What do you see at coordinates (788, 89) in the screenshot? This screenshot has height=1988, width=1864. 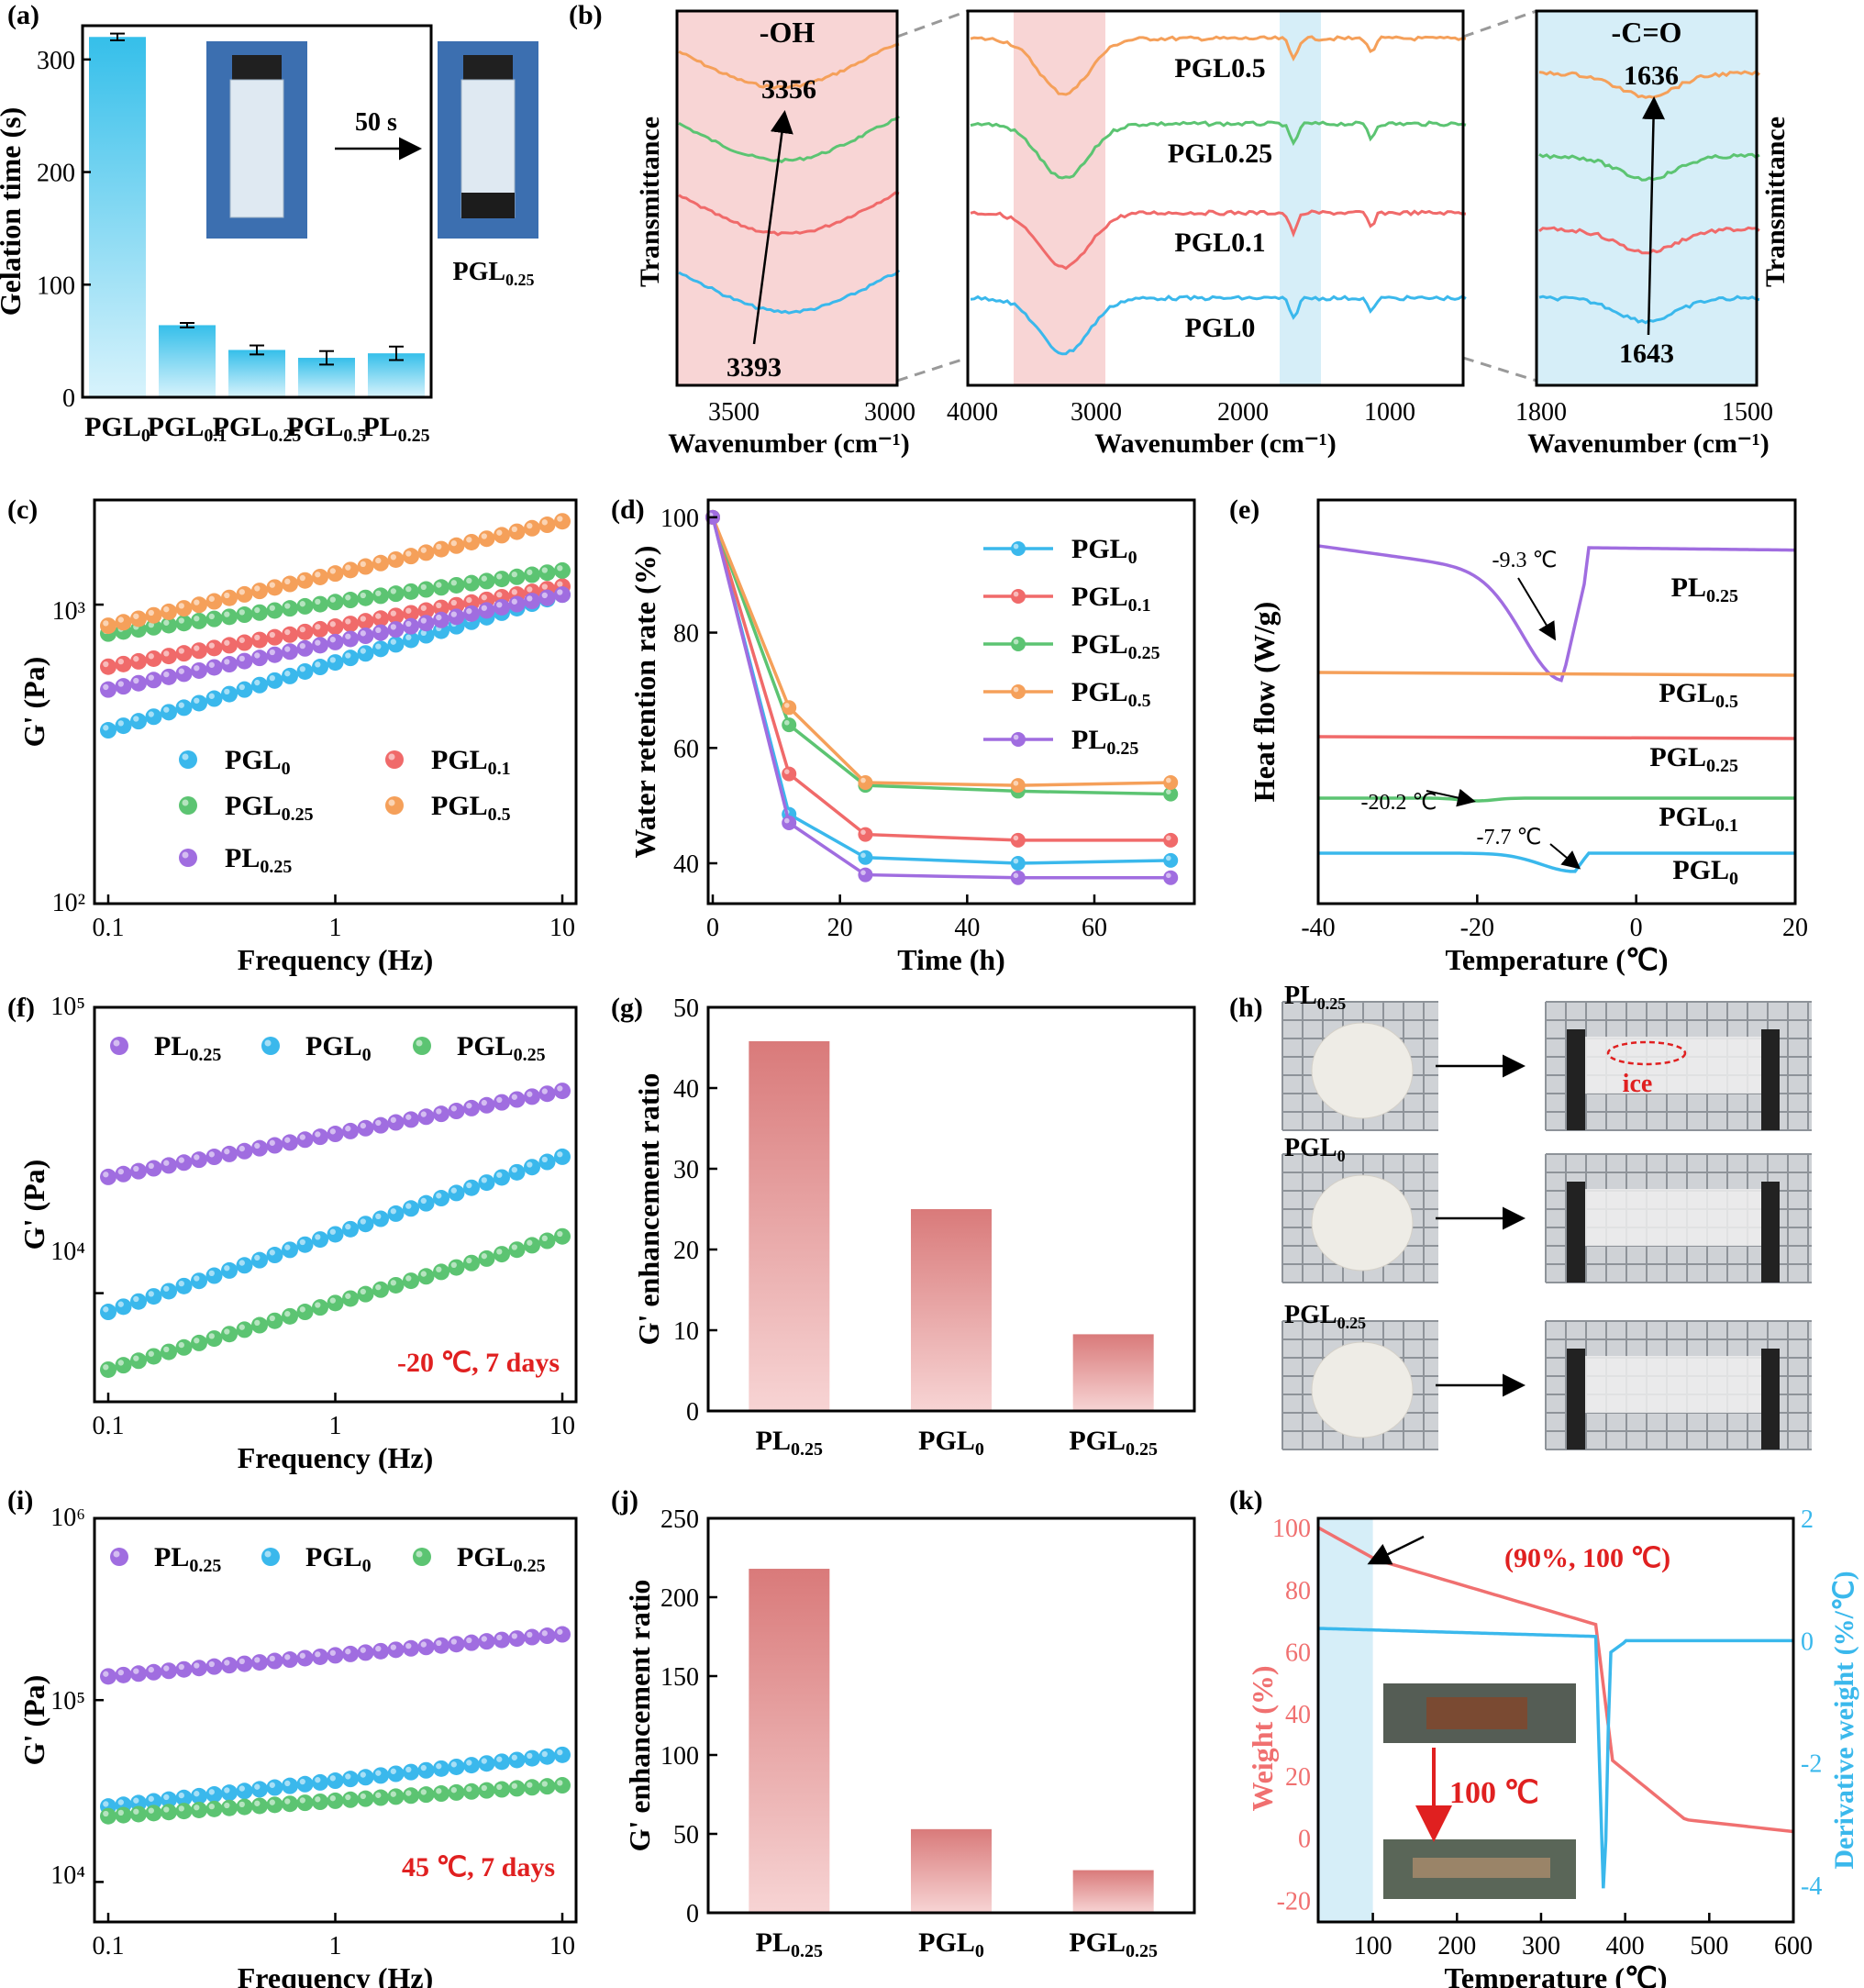 I see `annotation: 3356` at bounding box center [788, 89].